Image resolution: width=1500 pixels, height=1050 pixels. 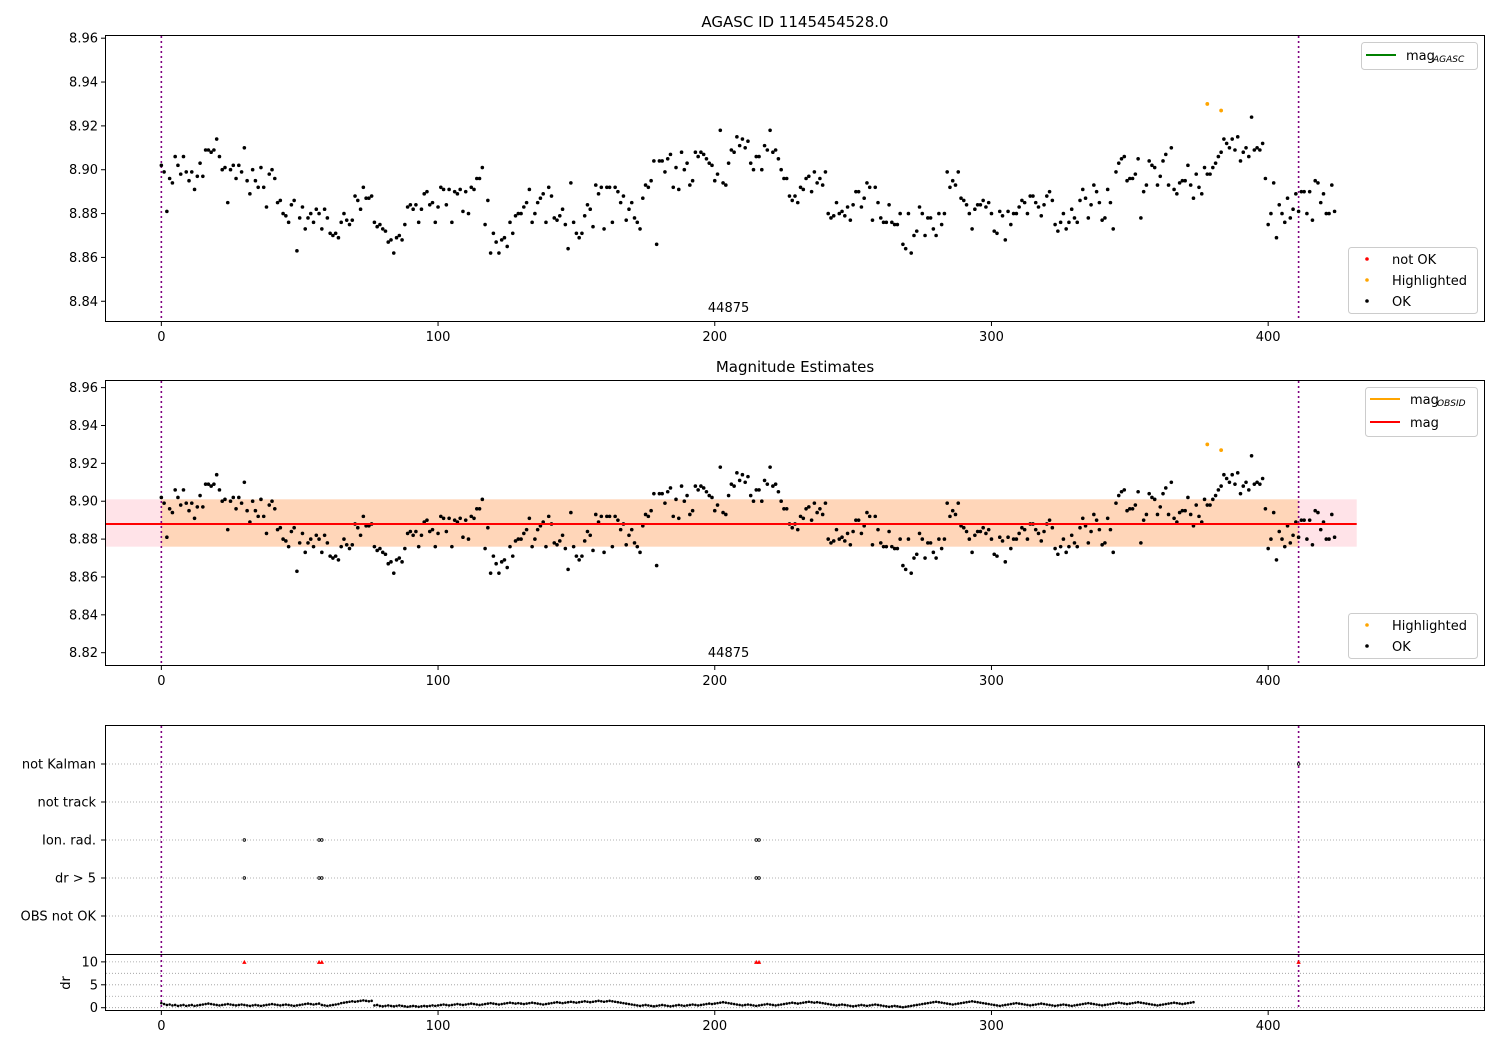 What do you see at coordinates (93, 985) in the screenshot?
I see `y-axis-ticks: 0 5 10` at bounding box center [93, 985].